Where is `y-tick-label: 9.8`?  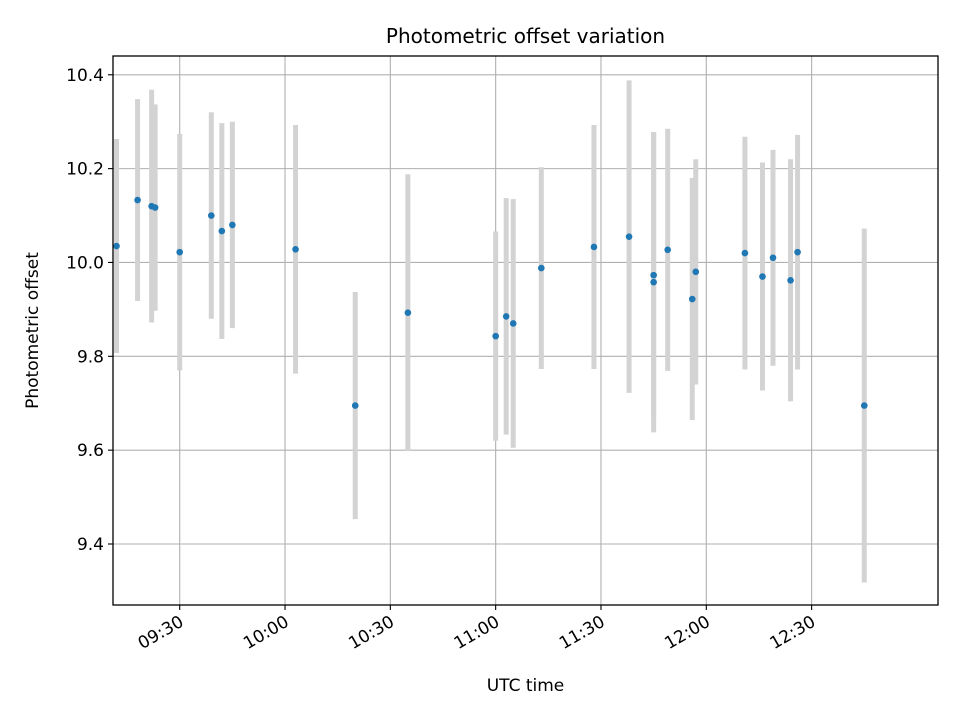 y-tick-label: 9.8 is located at coordinates (90, 357).